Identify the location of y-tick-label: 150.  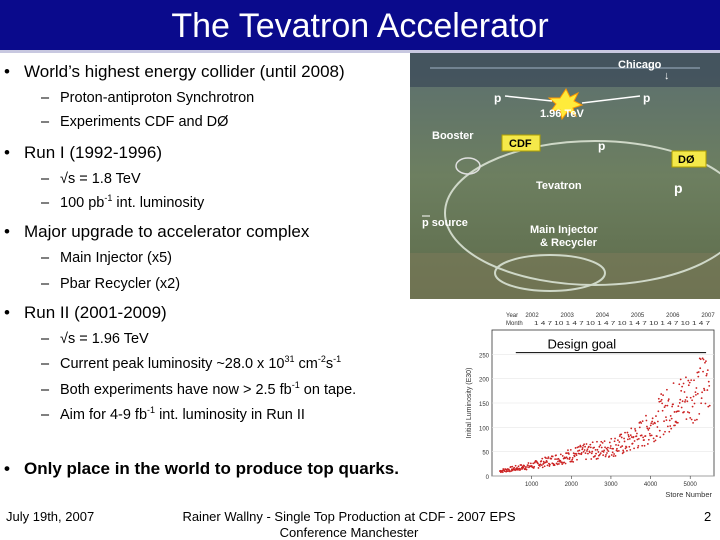
(484, 405).